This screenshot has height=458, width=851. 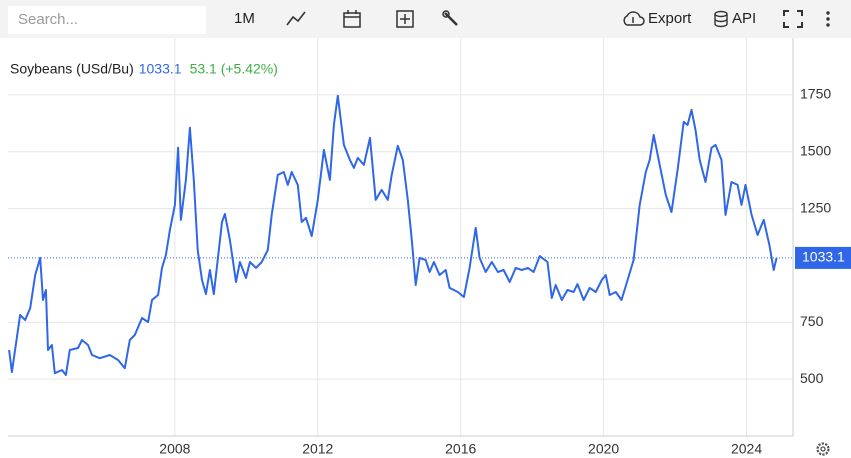 What do you see at coordinates (296, 29) in the screenshot?
I see `chart-type-icon` at bounding box center [296, 29].